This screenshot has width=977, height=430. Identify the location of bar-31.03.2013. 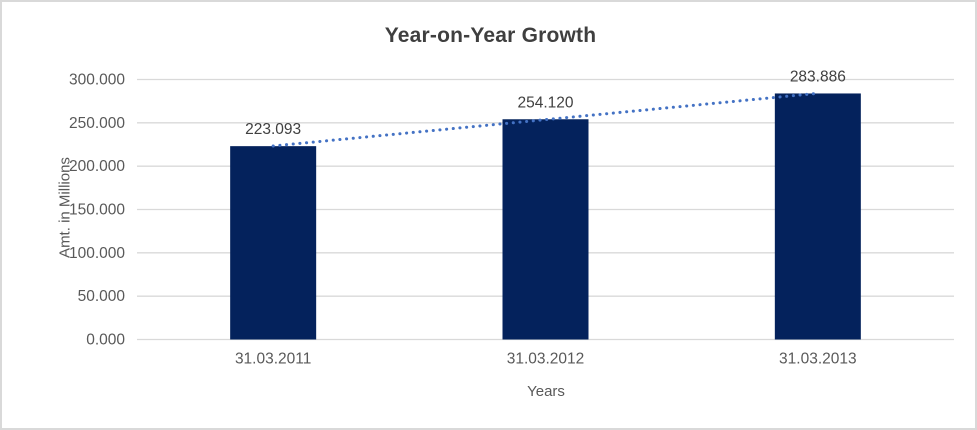
(817, 216).